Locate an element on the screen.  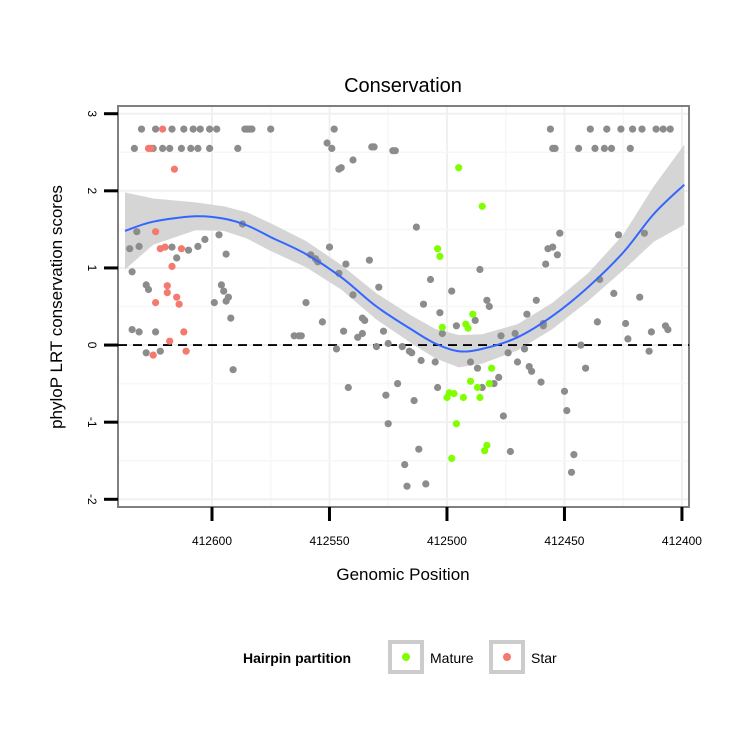
chart-title: Conservation is located at coordinates (403, 86).